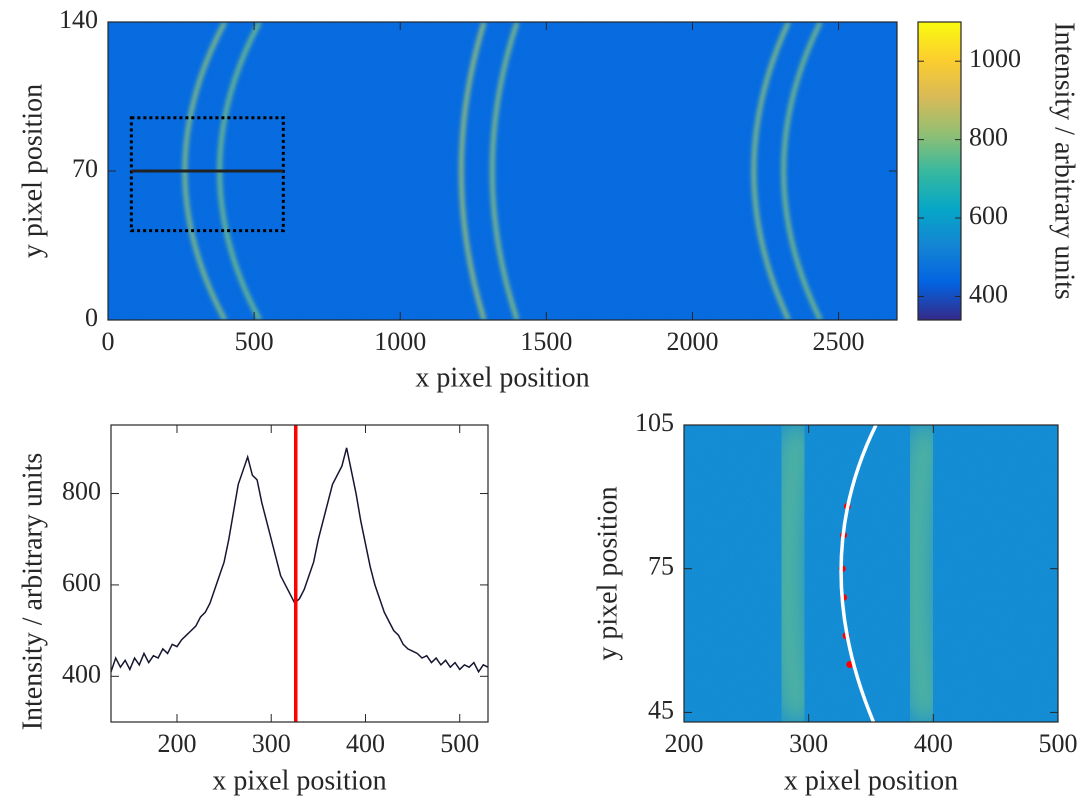 The height and width of the screenshot is (805, 1091). What do you see at coordinates (692, 341) in the screenshot?
I see `x-tick-label: 2000` at bounding box center [692, 341].